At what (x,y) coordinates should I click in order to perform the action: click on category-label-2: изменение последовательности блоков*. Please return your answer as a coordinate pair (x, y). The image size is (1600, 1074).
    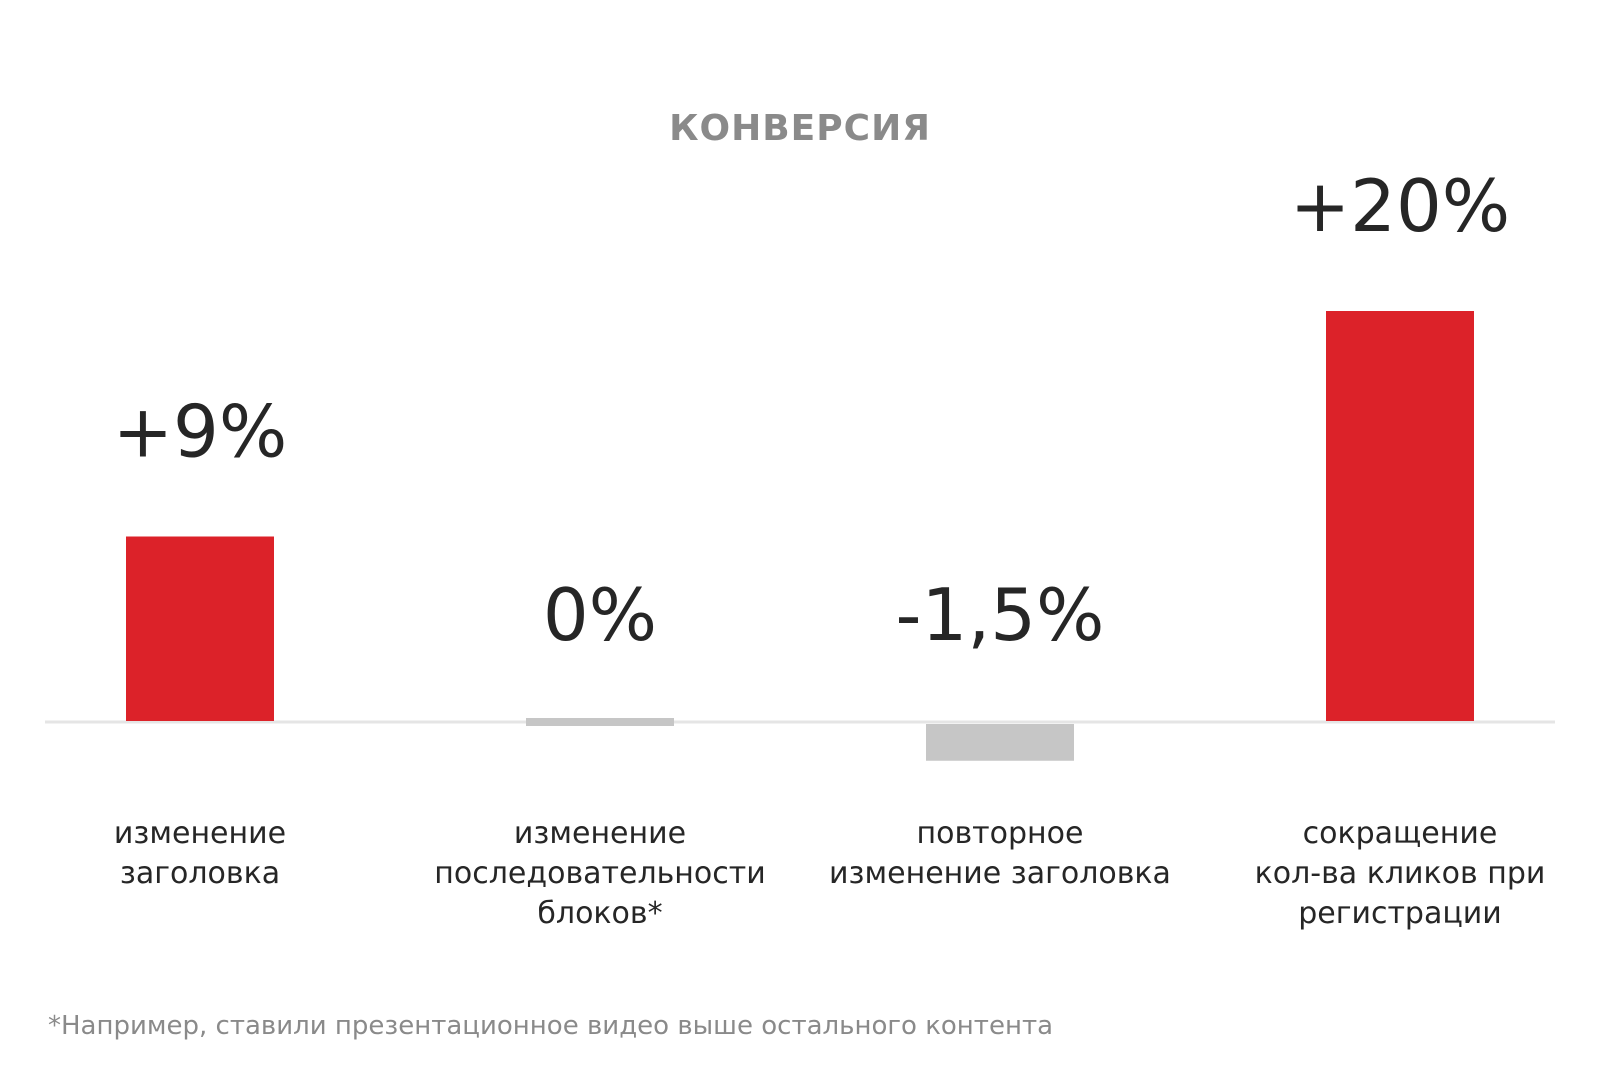
    Looking at the image, I should click on (599, 873).